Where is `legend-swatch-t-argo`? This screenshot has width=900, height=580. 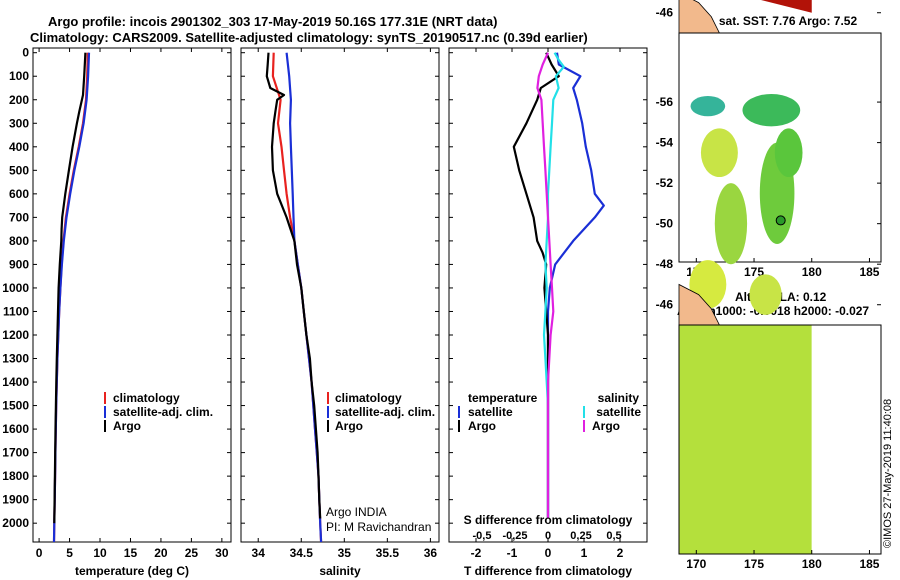 legend-swatch-t-argo is located at coordinates (459, 426).